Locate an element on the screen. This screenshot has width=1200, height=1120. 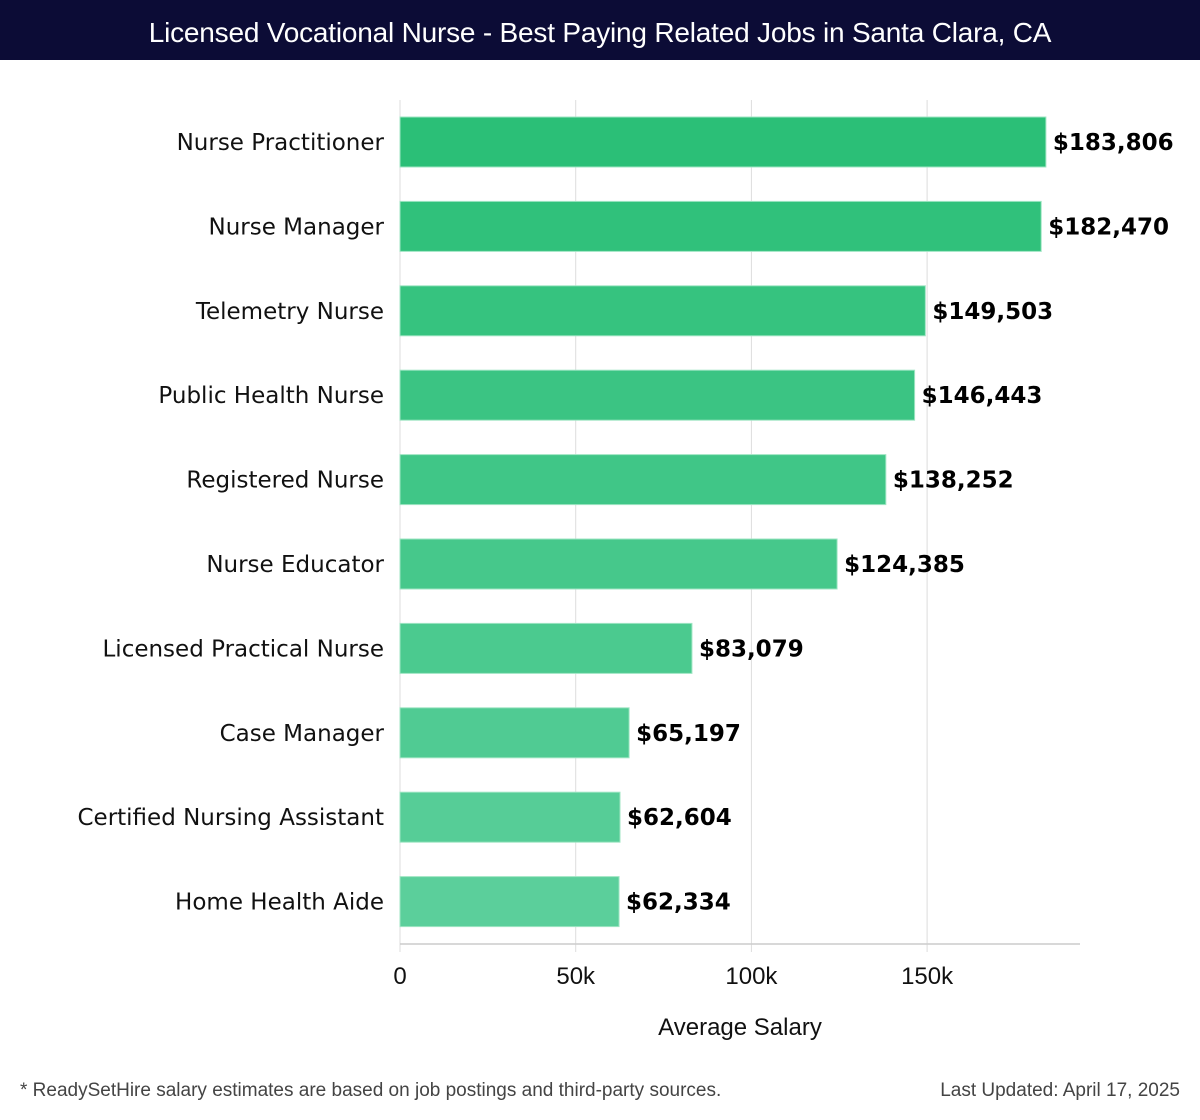
value-label: $146,443 is located at coordinates (982, 396).